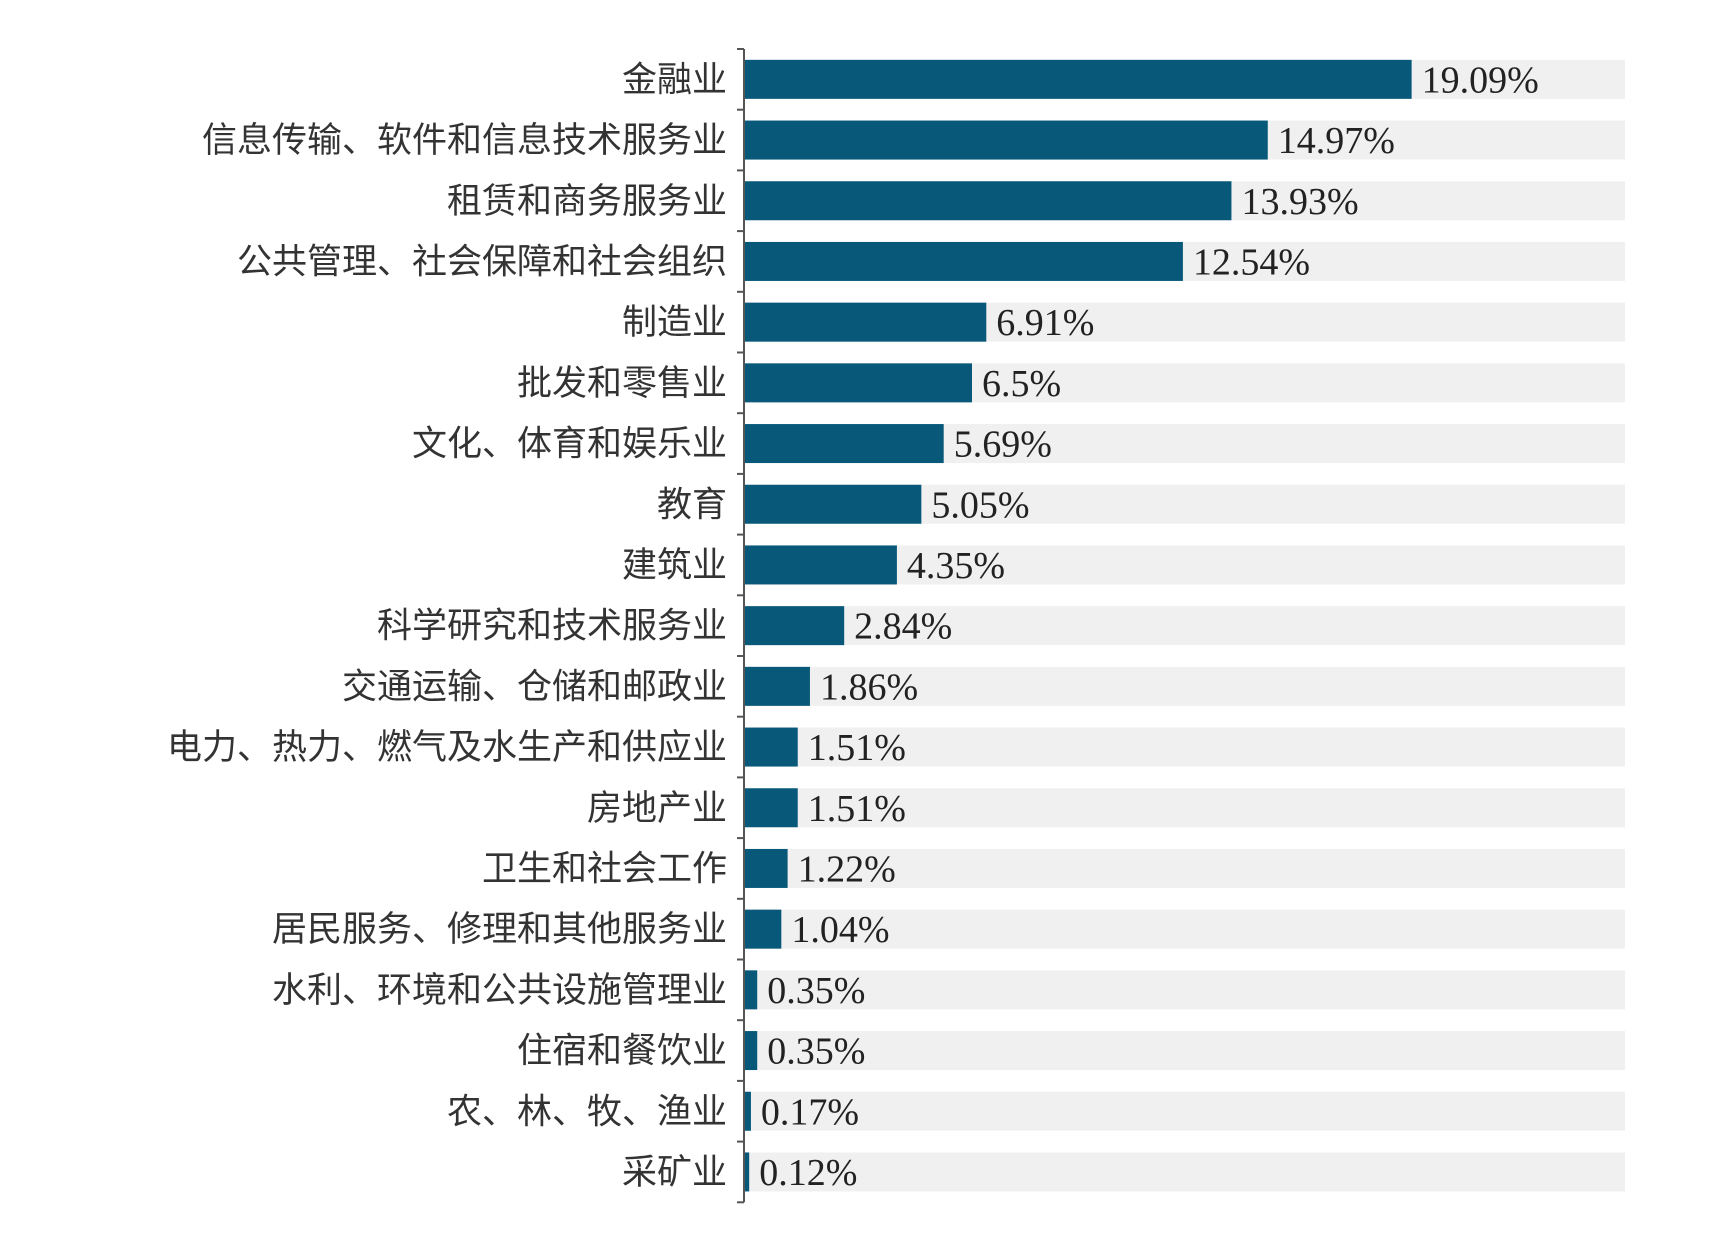 This screenshot has height=1242, width=1713. I want to click on category-label: 科学研究和技术服务业, so click(552, 627).